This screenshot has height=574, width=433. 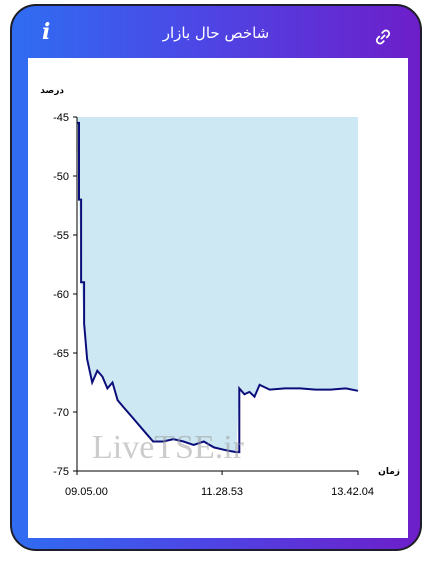 What do you see at coordinates (383, 37) in the screenshot?
I see `link-icon` at bounding box center [383, 37].